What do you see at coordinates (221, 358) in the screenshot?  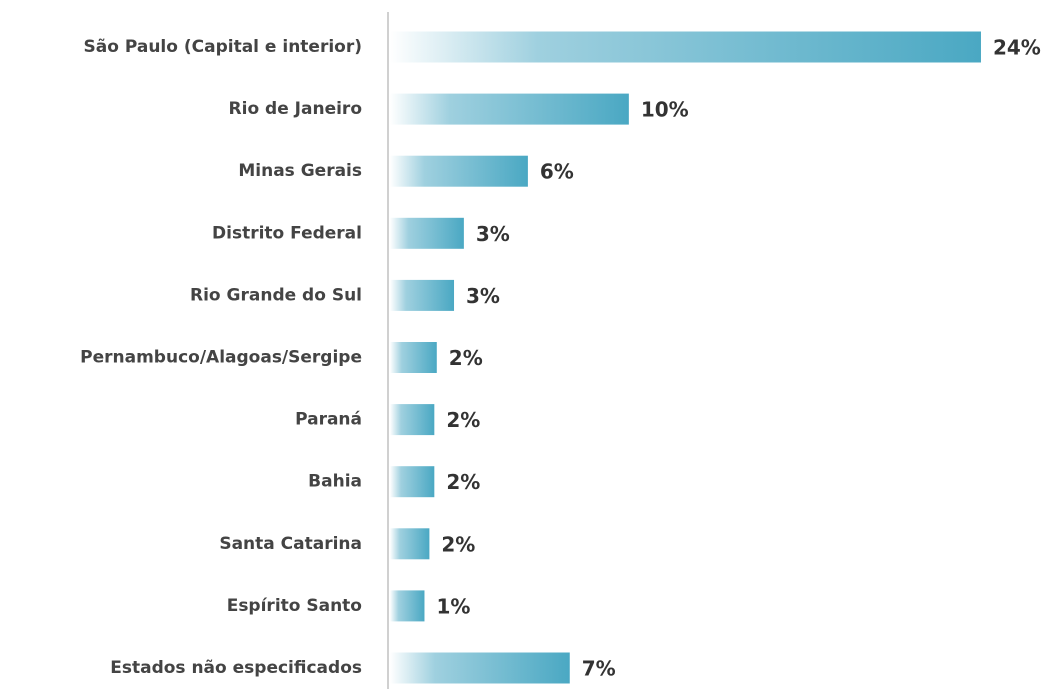 I see `category-label: Pernambuco/Alagoas/Sergipe` at bounding box center [221, 358].